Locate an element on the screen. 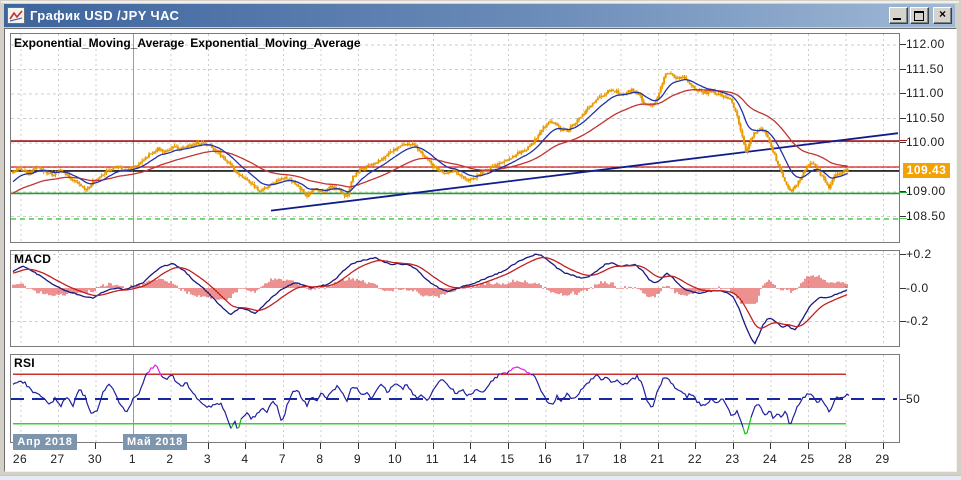  ema-fast-legend-label: Exponential_Moving_Average is located at coordinates (99, 43).